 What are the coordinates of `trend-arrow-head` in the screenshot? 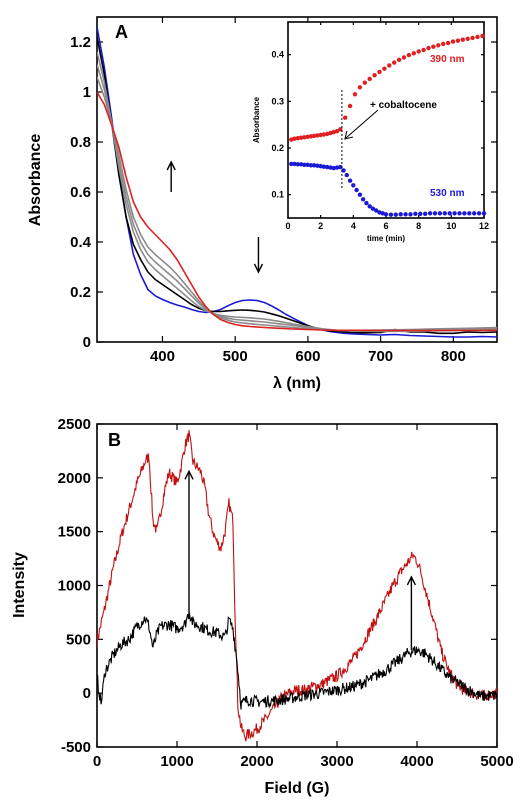 It's located at (411, 580).